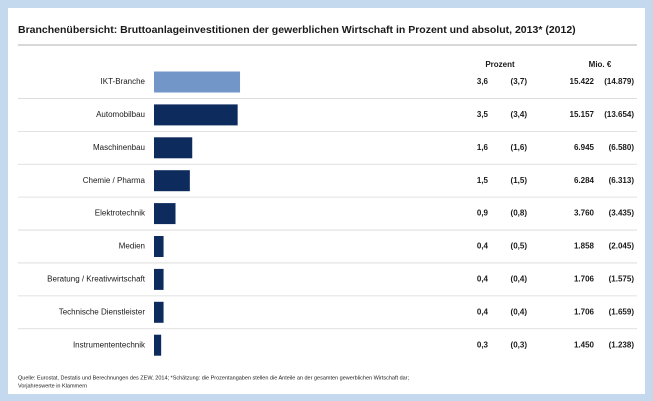  I want to click on category-label: IKT-Branche, so click(123, 81).